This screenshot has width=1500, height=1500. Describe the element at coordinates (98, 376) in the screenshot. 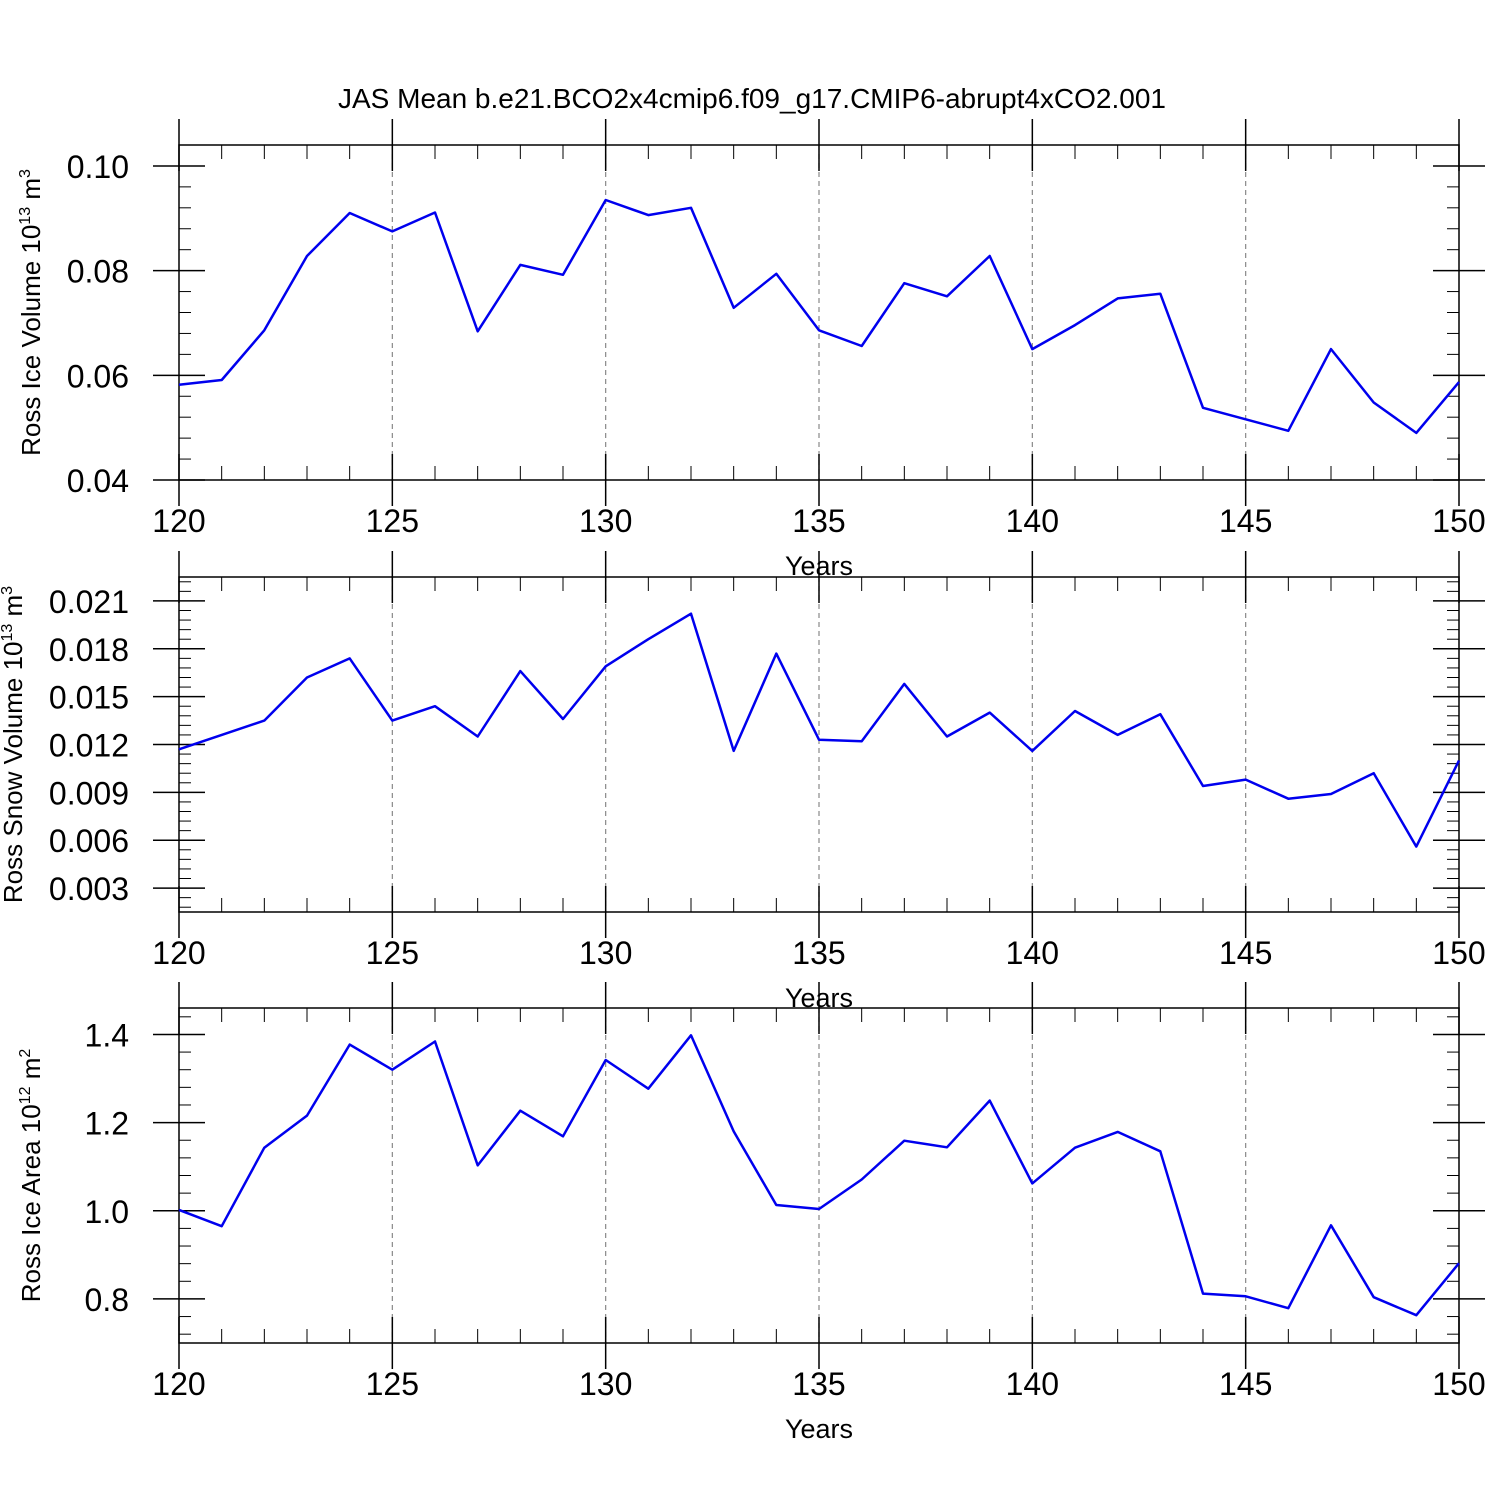

I see `y-tick-label: 0.06` at that location.